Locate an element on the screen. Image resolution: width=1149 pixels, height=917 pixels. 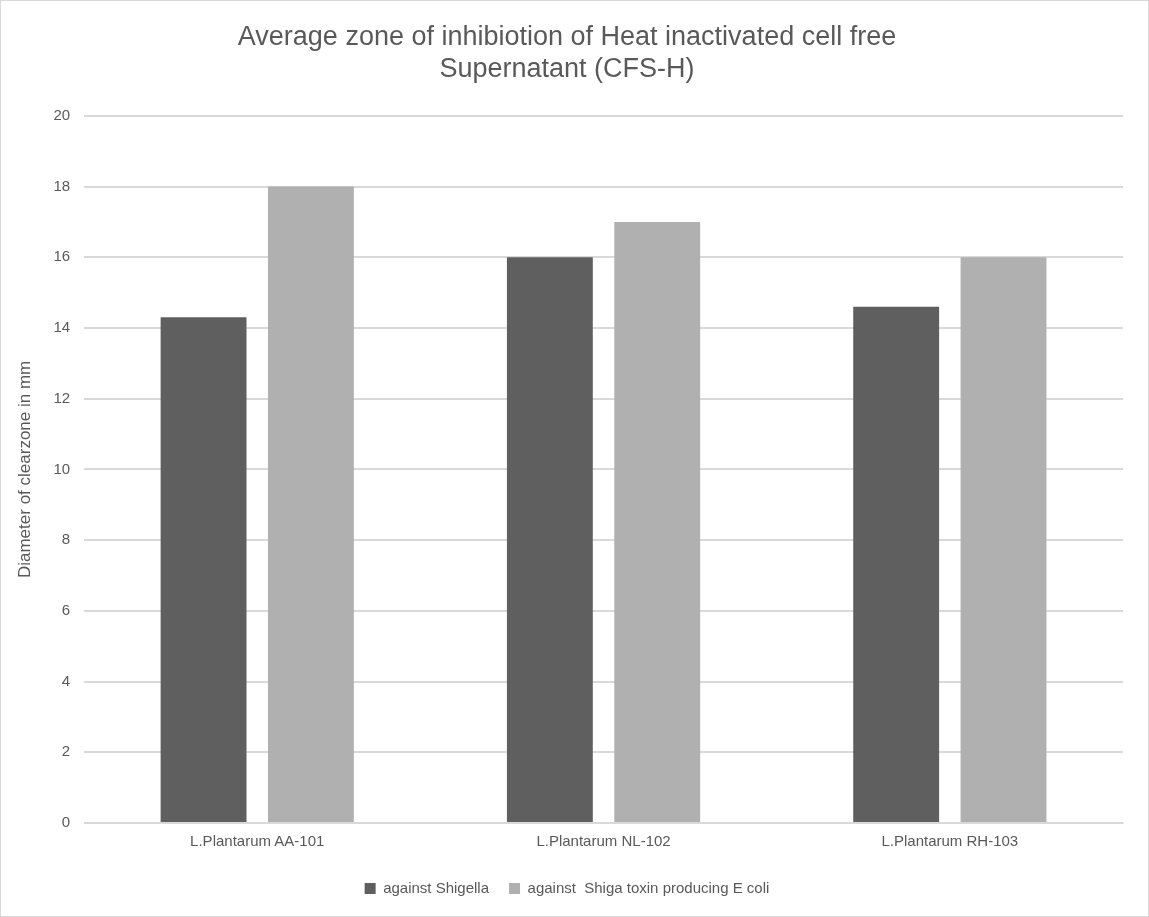
legend-label: against Shiga toxin producing E coli is located at coordinates (648, 887).